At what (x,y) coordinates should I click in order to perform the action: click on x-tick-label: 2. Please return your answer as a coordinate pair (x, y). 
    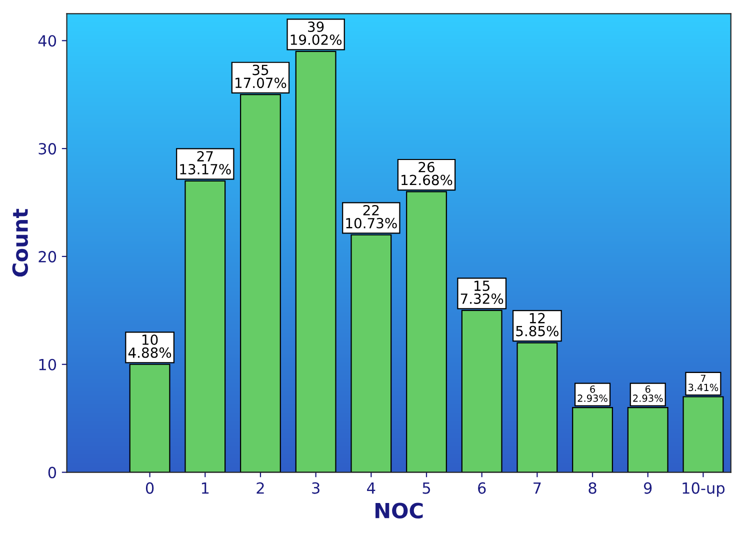
    Looking at the image, I should click on (260, 488).